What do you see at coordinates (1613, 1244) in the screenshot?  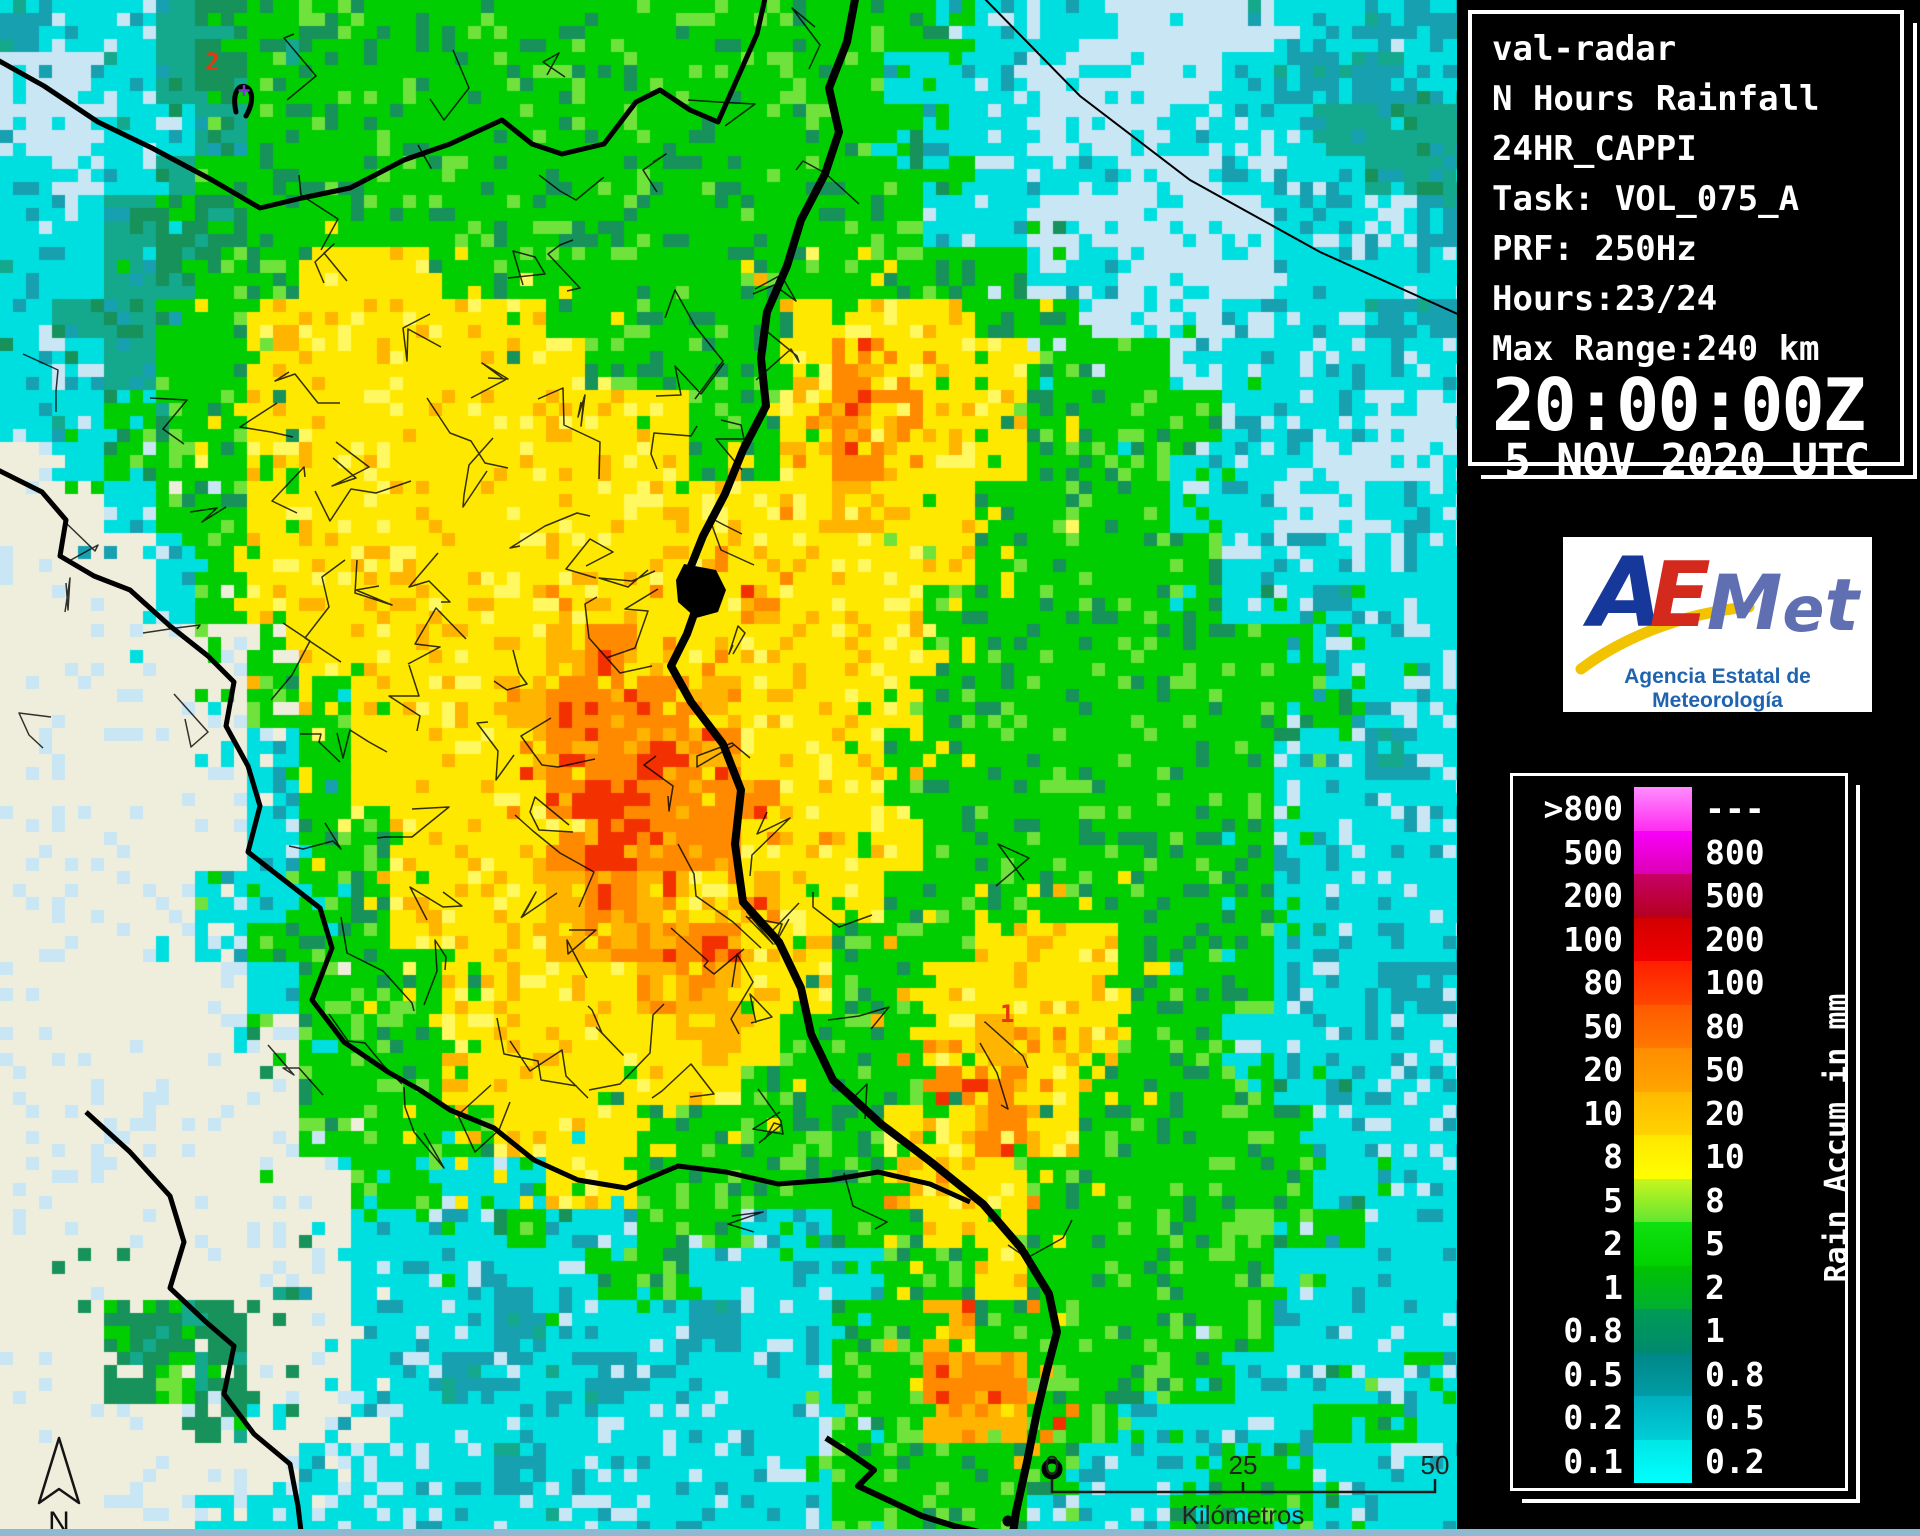 I see `legend-lower-bound: 2` at bounding box center [1613, 1244].